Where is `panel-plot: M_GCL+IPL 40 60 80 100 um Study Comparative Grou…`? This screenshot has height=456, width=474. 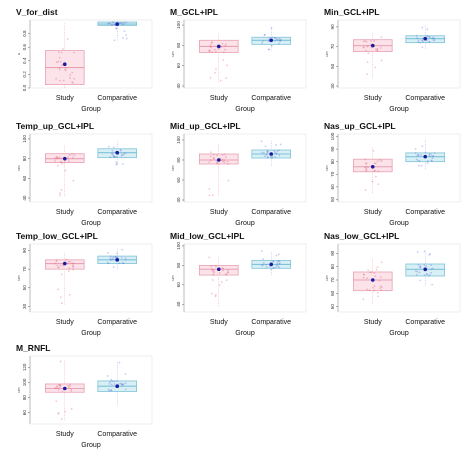 panel-plot: M_GCL+IPL 40 60 80 100 um Study Comparative Grou… is located at coordinates (238, 60).